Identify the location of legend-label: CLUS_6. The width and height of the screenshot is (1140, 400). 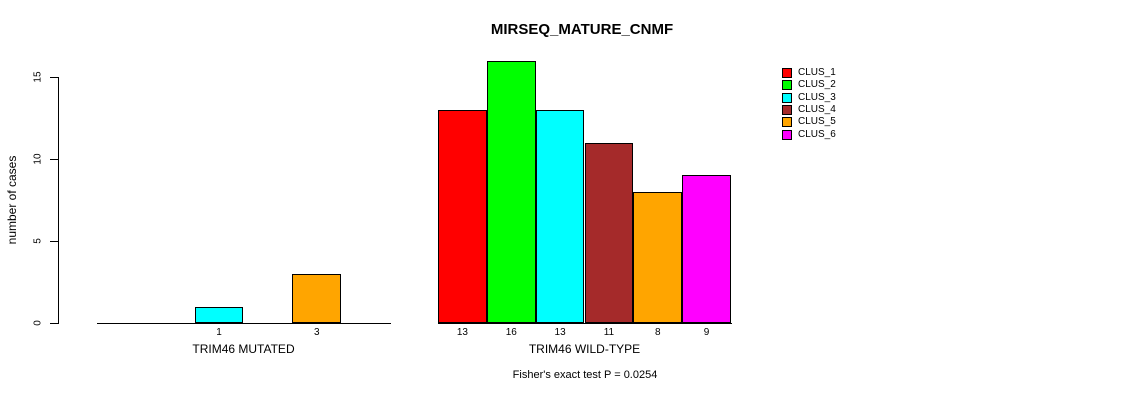
(817, 134).